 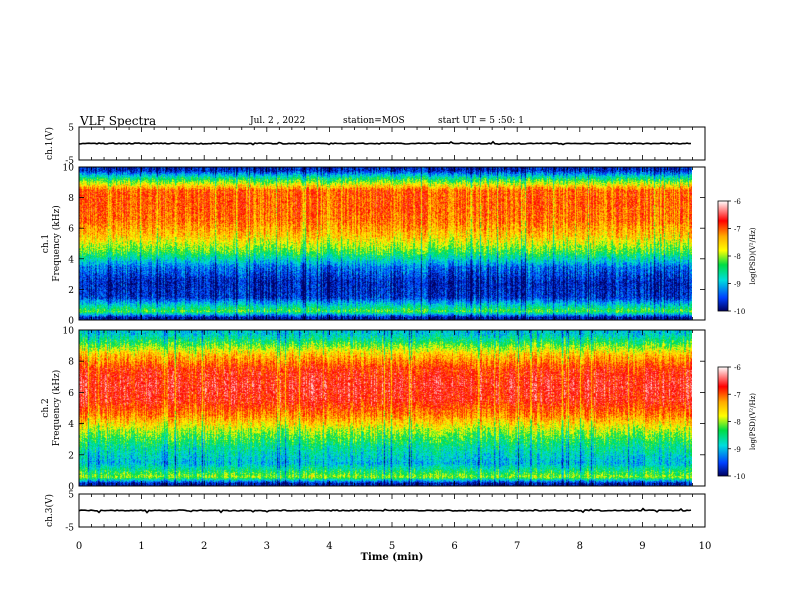 I want to click on ch1-spectrogram-ytick-label: 8, so click(x=71, y=199).